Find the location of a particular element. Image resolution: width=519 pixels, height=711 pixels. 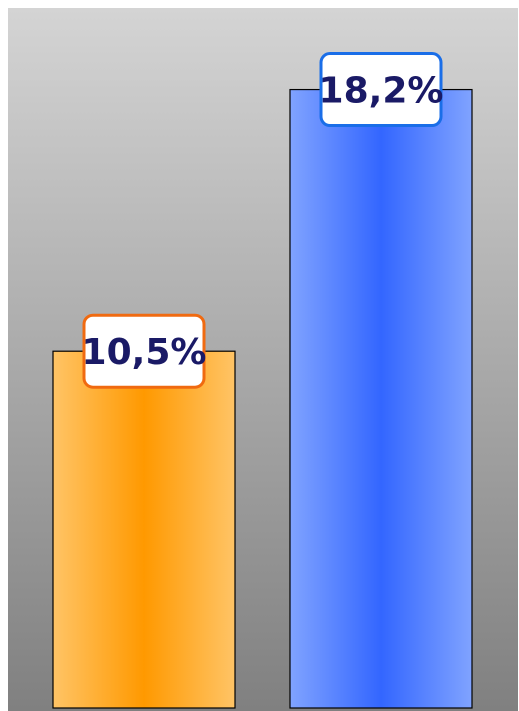

data-label-1: 10,5% is located at coordinates (144, 352).